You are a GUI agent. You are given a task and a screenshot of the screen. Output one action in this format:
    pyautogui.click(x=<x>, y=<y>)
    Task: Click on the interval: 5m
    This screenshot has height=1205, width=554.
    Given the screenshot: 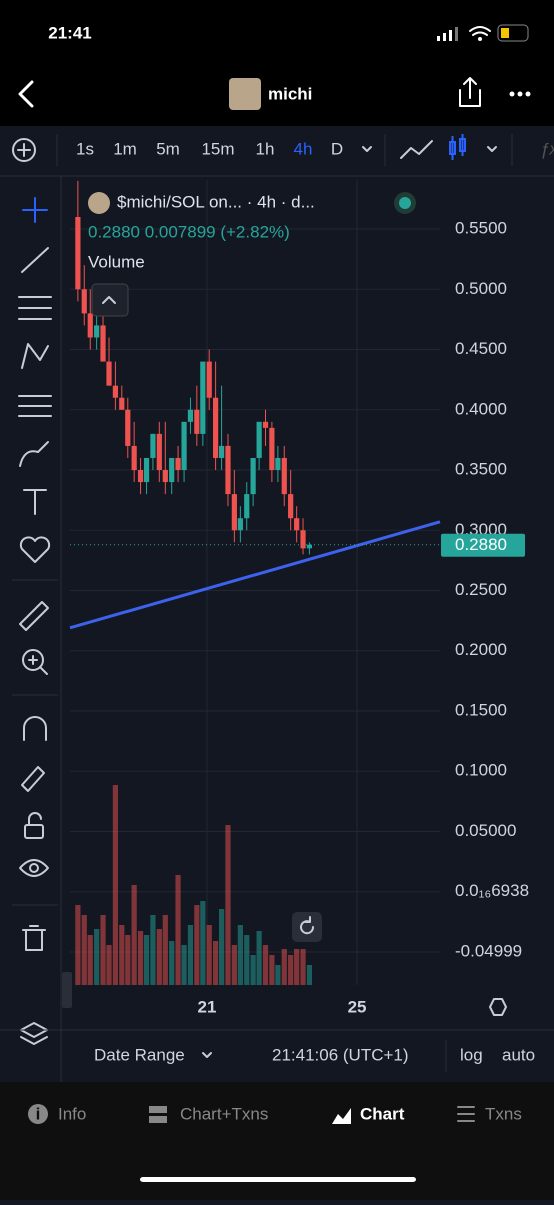 What is the action you would take?
    pyautogui.click(x=168, y=148)
    